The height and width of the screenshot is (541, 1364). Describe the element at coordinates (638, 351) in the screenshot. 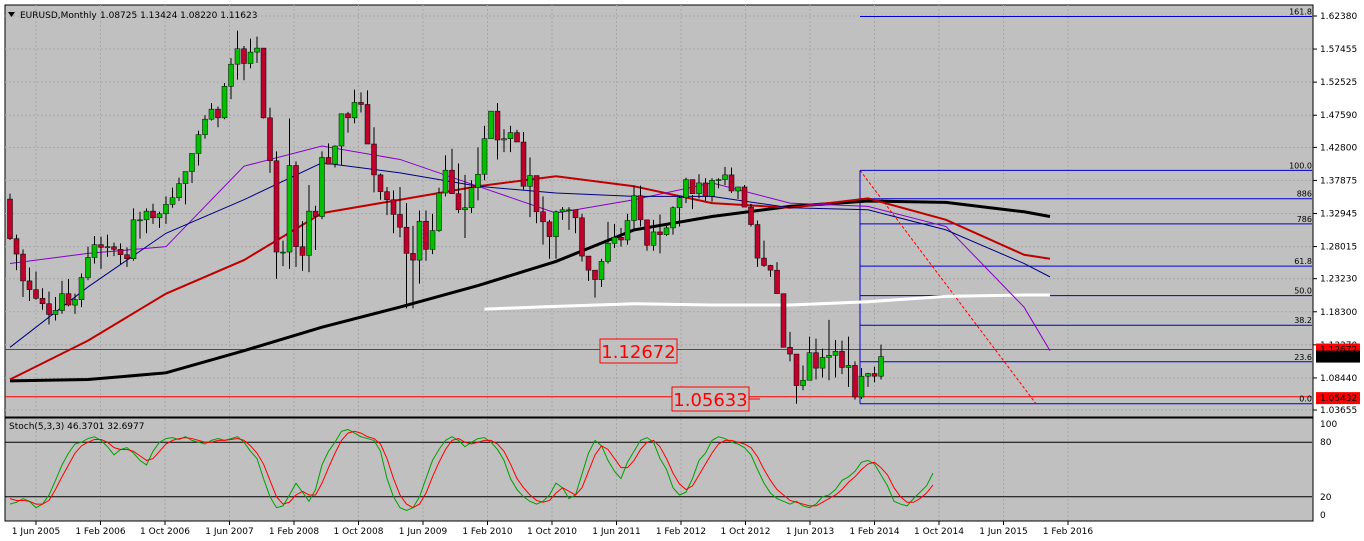

I see `level-label-upper: 1.12672` at that location.